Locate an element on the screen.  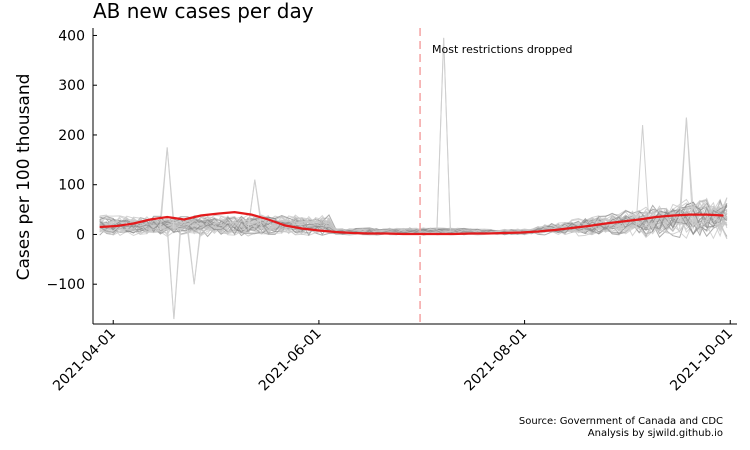
highlight-series-line is located at coordinates (411, 223).